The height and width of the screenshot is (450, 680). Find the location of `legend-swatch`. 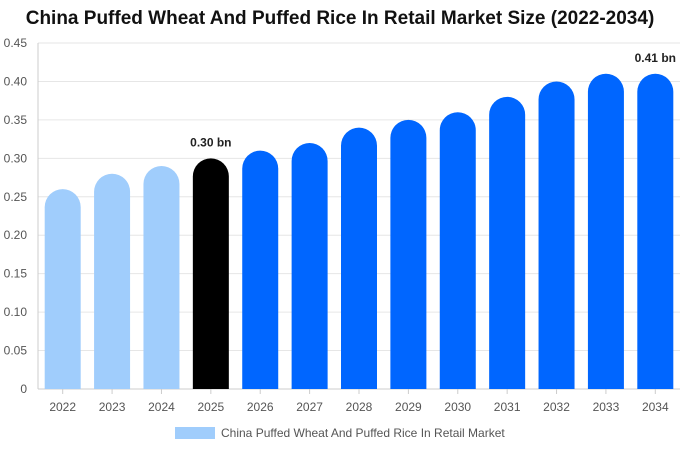

legend-swatch is located at coordinates (195, 433).